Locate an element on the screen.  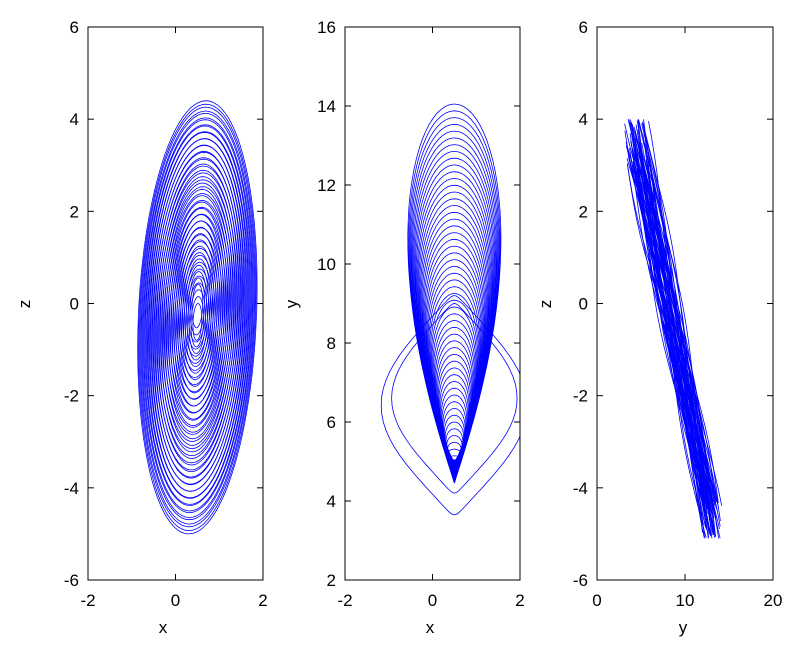
x-tick-label: 0 is located at coordinates (596, 600).